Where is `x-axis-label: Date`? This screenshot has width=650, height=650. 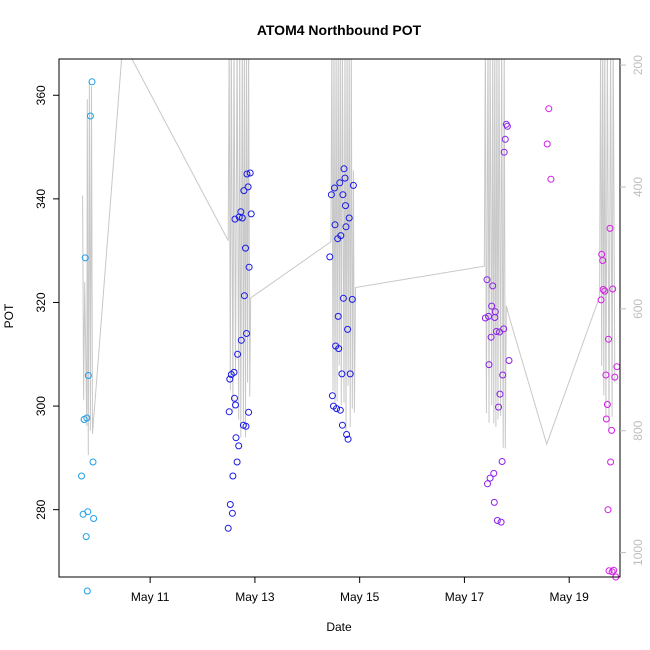 x-axis-label: Date is located at coordinates (339, 627).